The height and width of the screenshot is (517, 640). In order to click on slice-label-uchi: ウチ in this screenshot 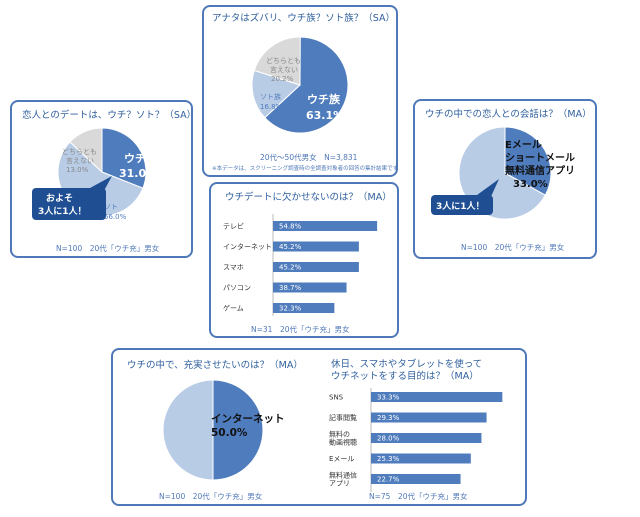, I will do `click(135, 158)`.